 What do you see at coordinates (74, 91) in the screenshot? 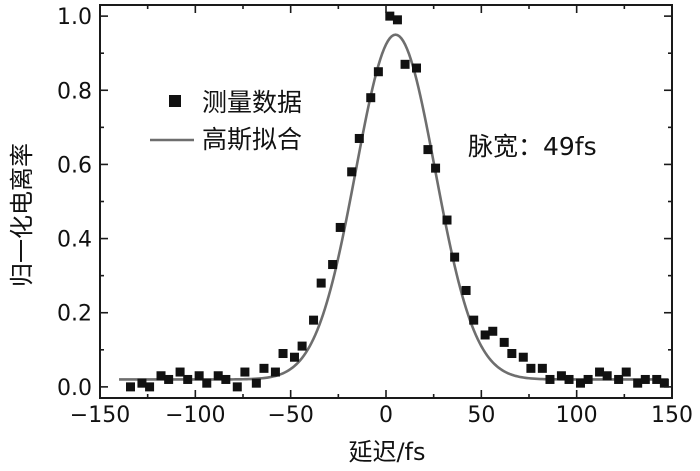
I see `y-tick-label: 0.8` at bounding box center [74, 91].